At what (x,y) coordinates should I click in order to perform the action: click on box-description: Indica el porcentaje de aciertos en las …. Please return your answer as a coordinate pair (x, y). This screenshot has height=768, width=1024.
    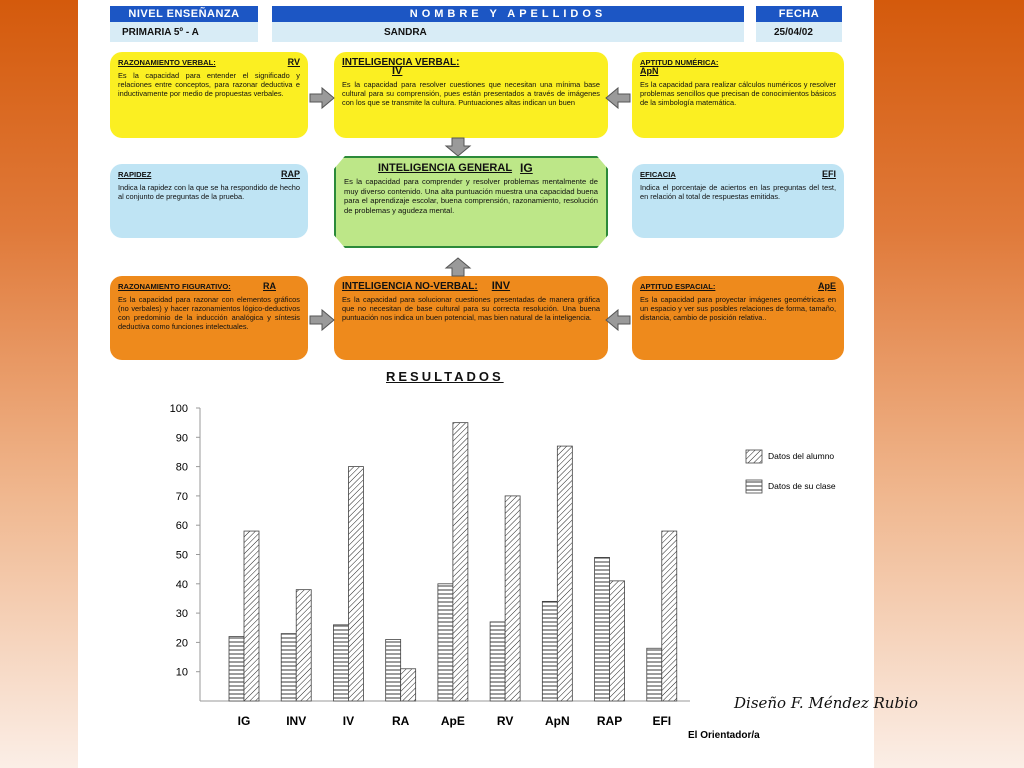
    Looking at the image, I should click on (738, 192).